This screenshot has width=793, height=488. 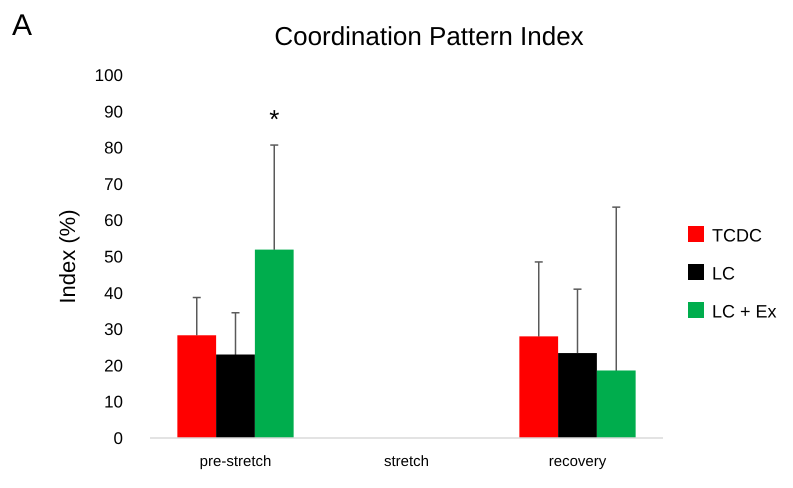 What do you see at coordinates (108, 75) in the screenshot?
I see `y-tick-label: 100` at bounding box center [108, 75].